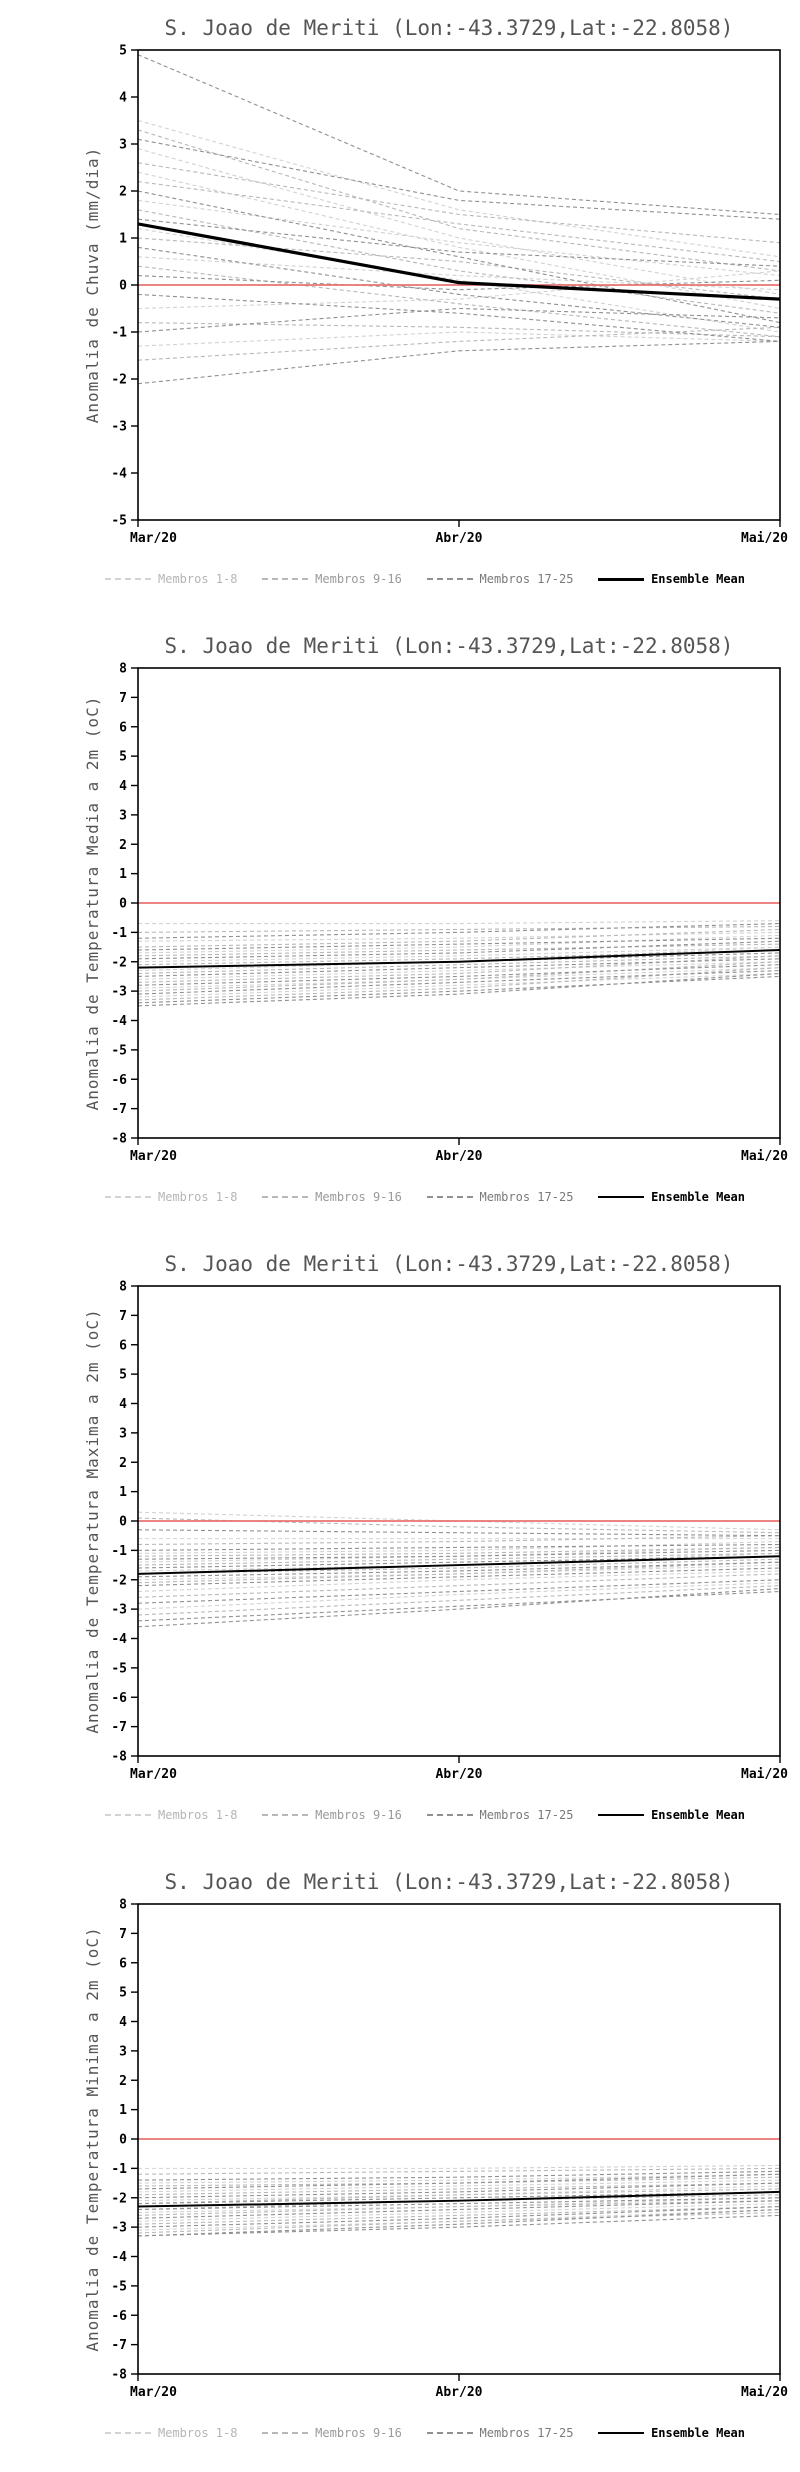 This screenshot has width=800, height=2472. I want to click on y-tick-label: 0, so click(123, 286).